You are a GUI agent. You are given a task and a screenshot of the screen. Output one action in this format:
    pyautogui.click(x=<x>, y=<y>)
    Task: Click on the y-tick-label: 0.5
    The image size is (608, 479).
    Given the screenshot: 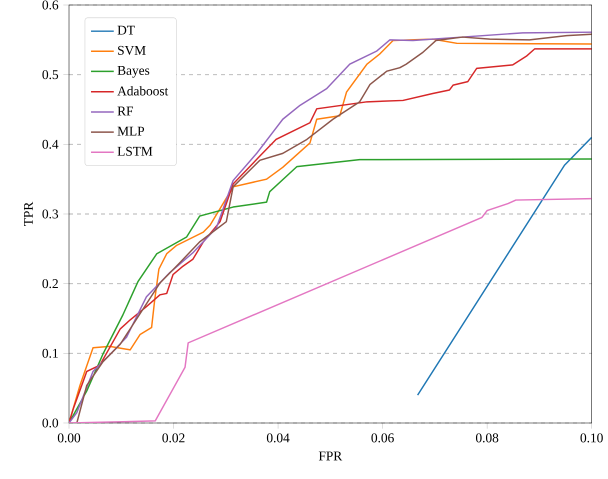 What is the action you would take?
    pyautogui.click(x=50, y=75)
    